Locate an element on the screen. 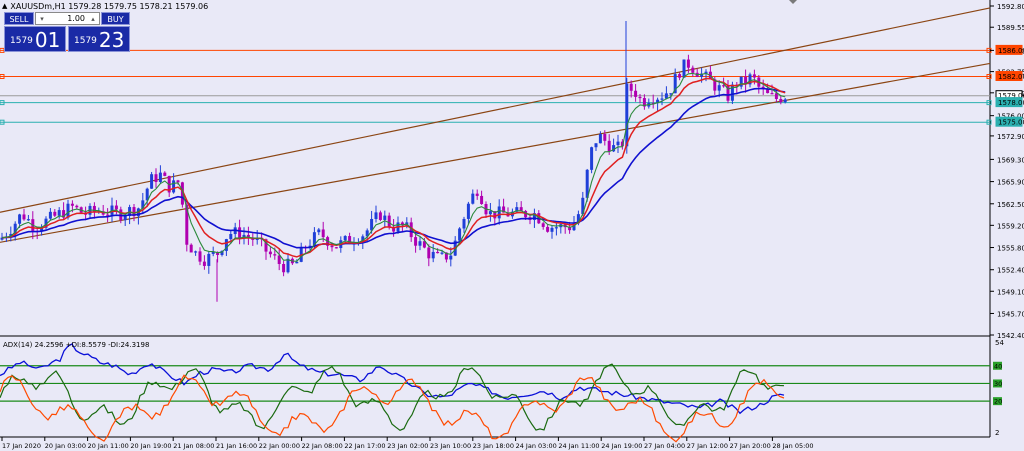 The image size is (1024, 451). time-tick-label: 27 Jan 04:00 is located at coordinates (664, 446).